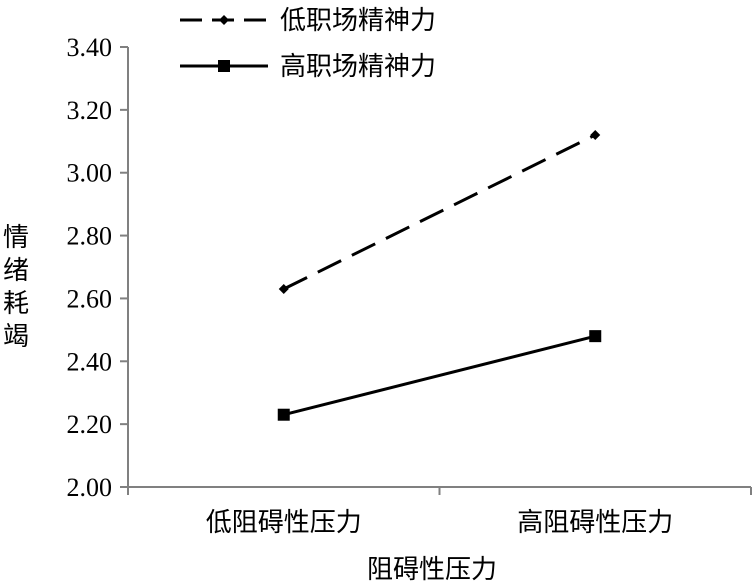  I want to click on y-tick-label: 3.20, so click(90, 110).